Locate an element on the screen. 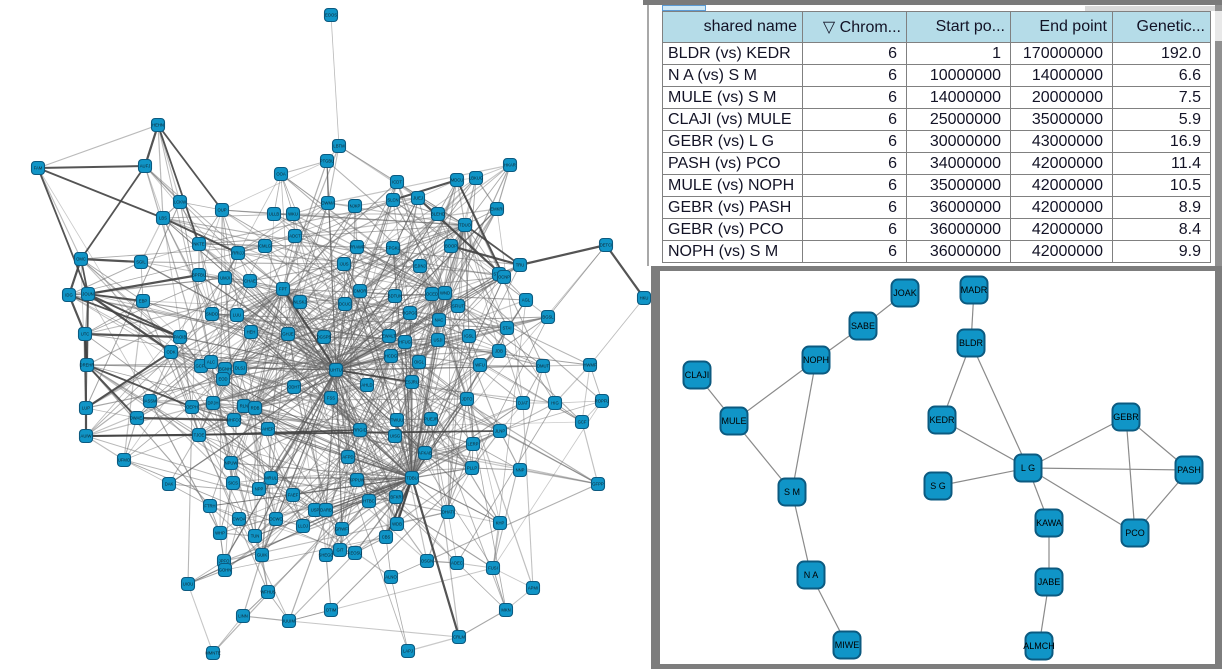 The height and width of the screenshot is (669, 1222). svg-text: TWUU is located at coordinates (397, 420).